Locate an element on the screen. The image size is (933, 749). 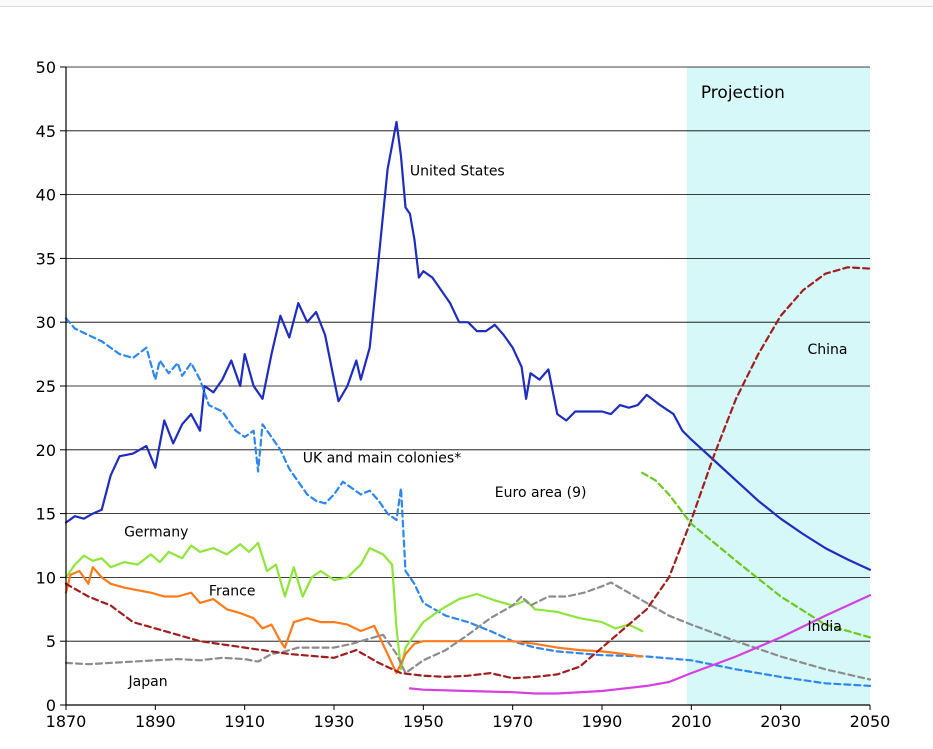
series-label-0: United States is located at coordinates (457, 171).